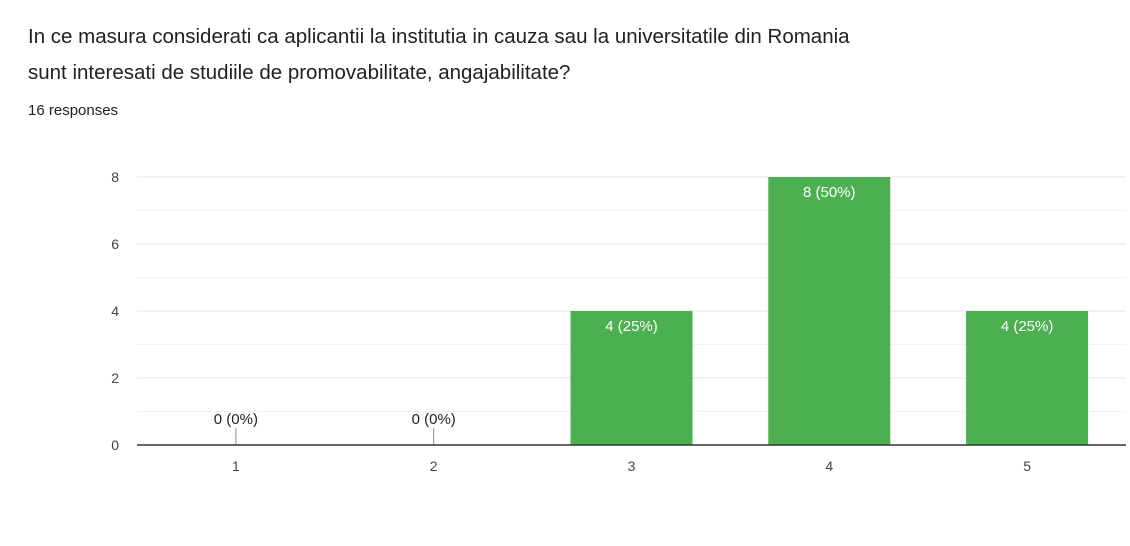 The image size is (1130, 546). I want to click on x-tick-label: 2, so click(434, 466).